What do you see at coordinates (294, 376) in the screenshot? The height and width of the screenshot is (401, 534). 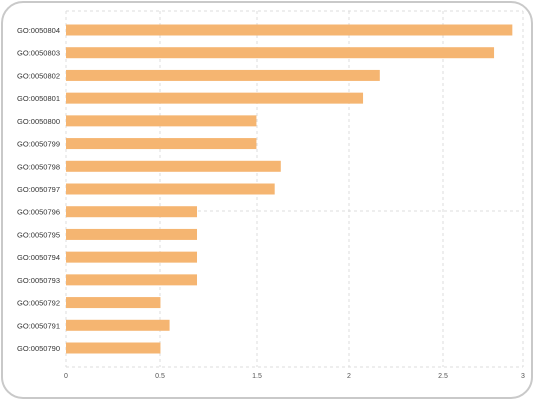 I see `x-tick-labels: 0 0.5 1.5 2 2.5 3` at bounding box center [294, 376].